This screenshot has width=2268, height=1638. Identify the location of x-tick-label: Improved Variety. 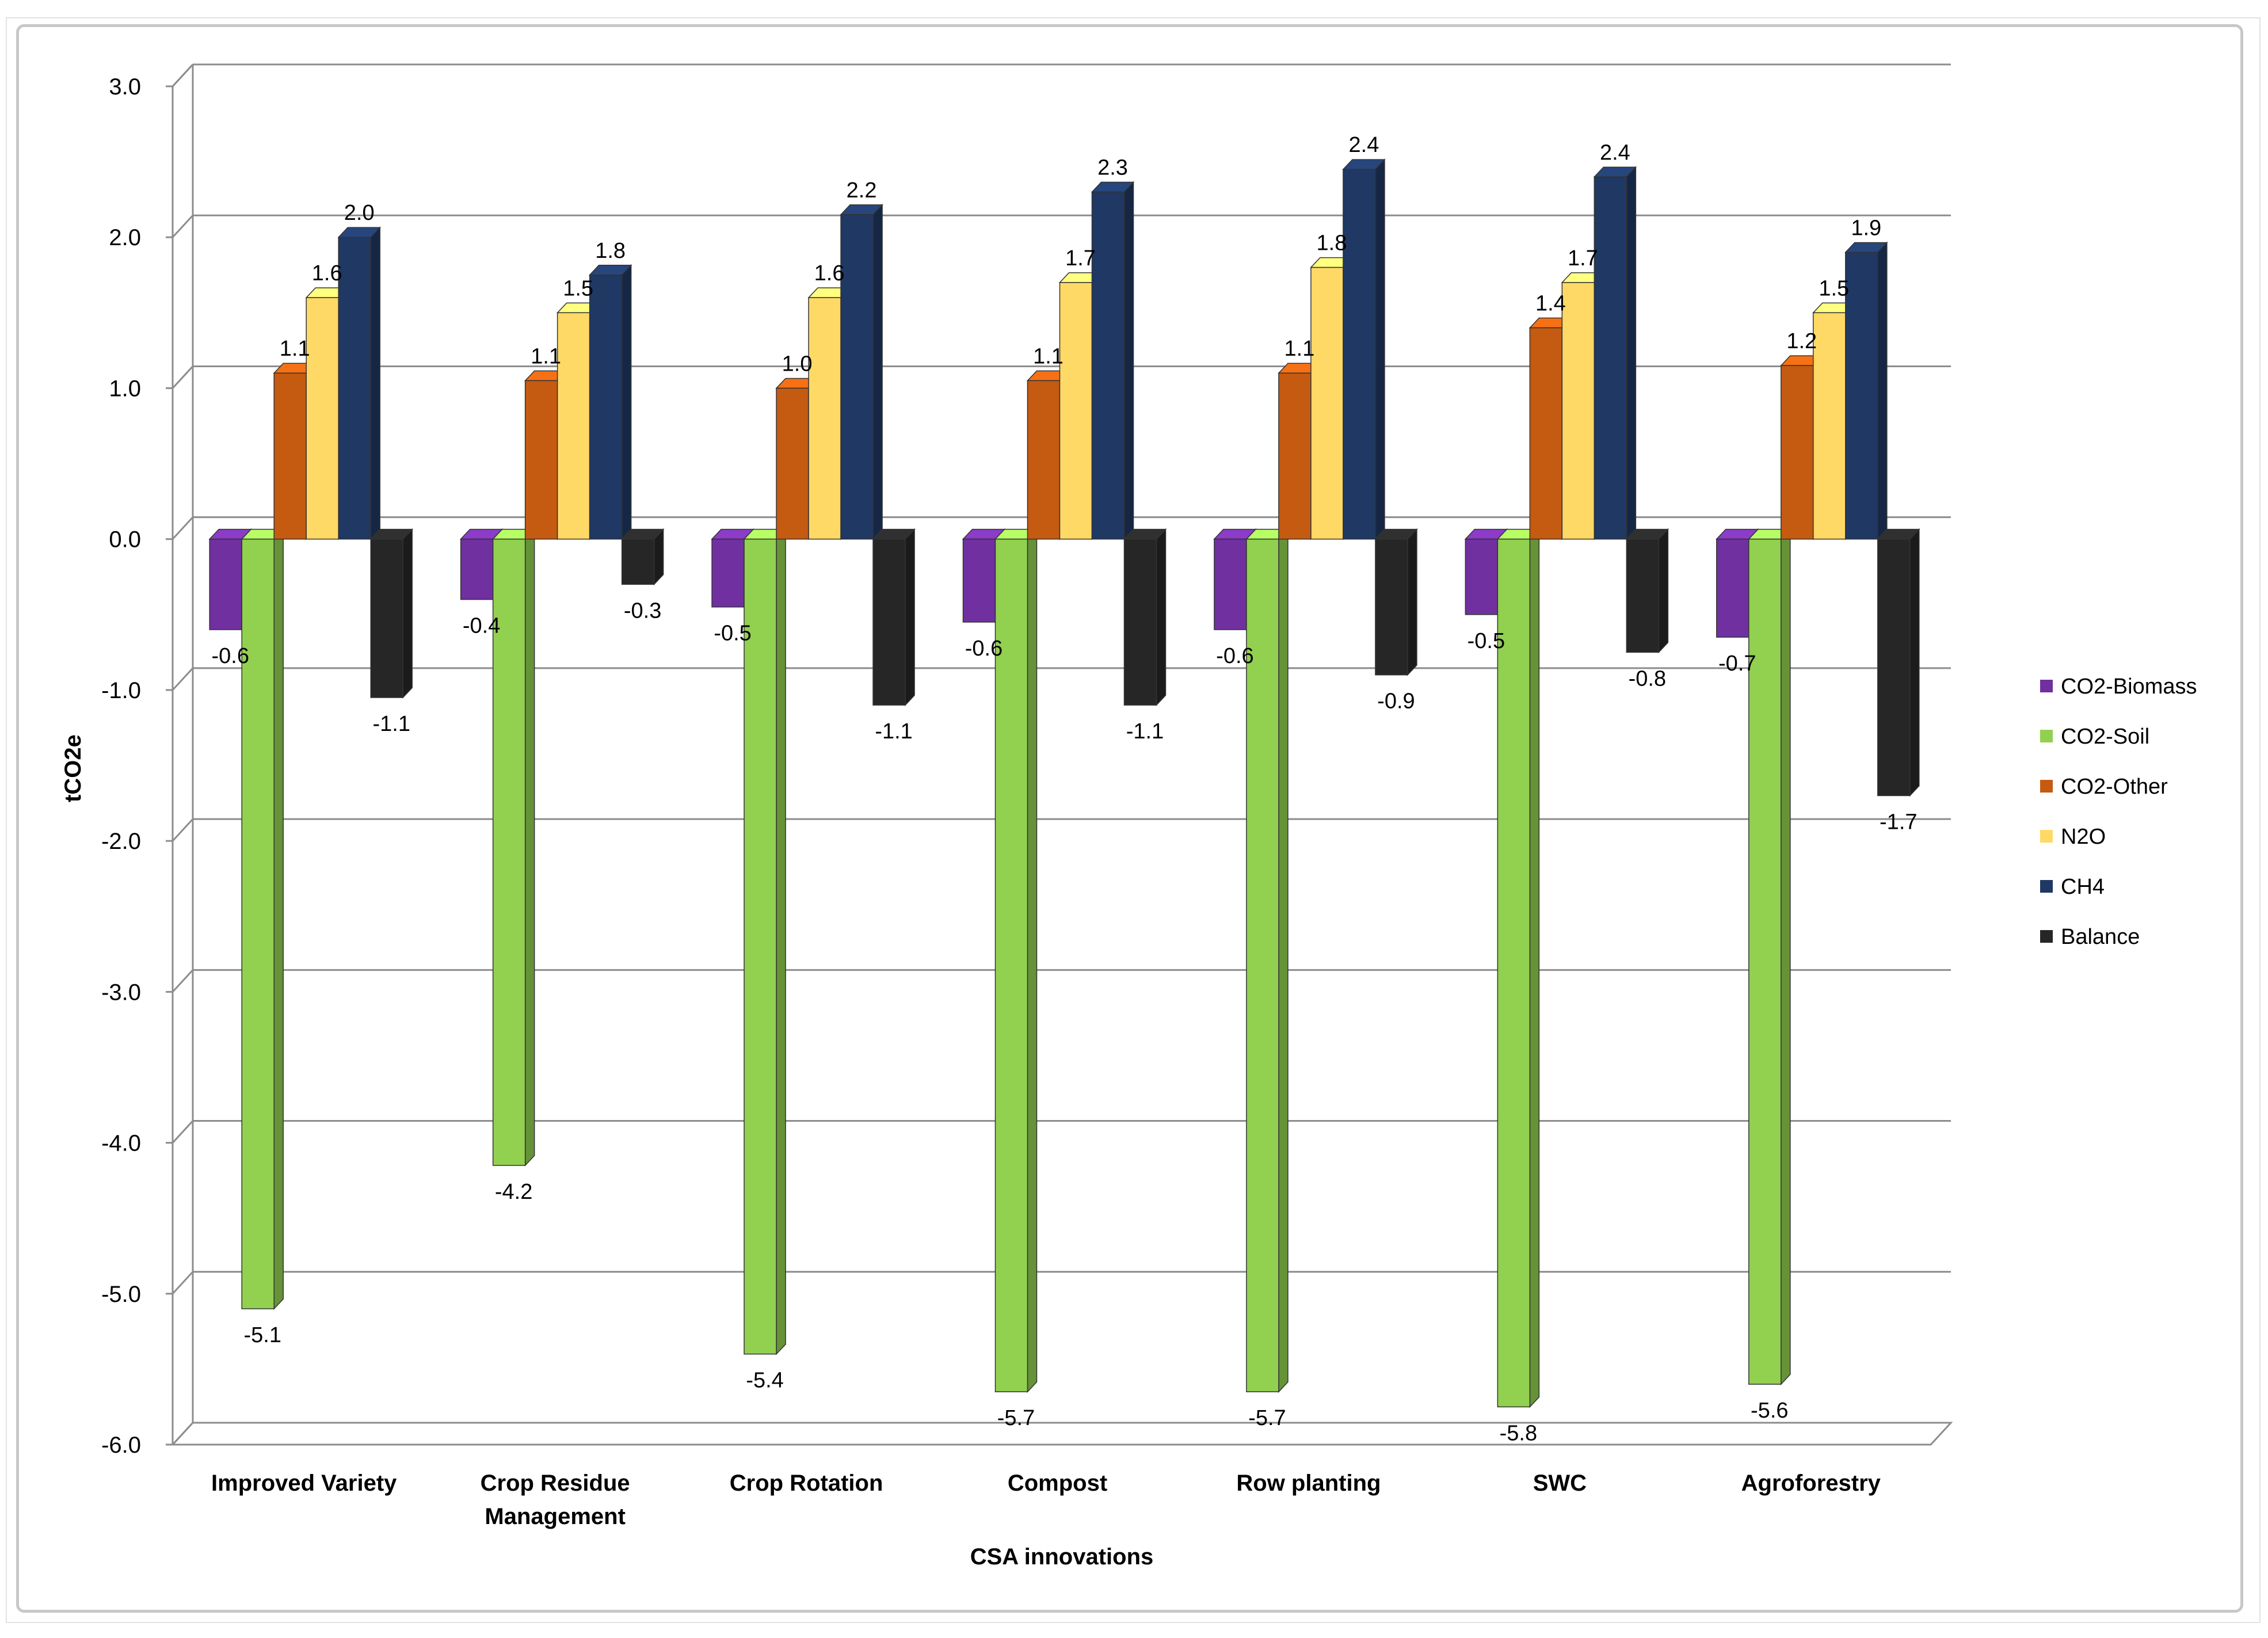
(304, 1483).